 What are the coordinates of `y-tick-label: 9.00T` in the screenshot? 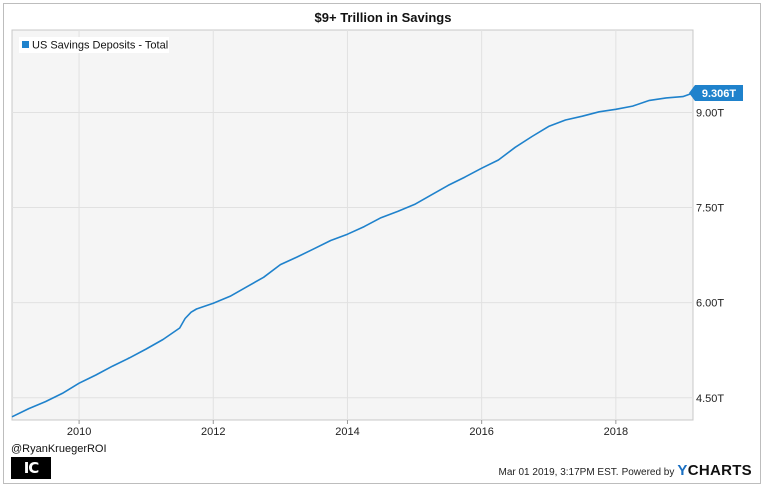 It's located at (710, 113).